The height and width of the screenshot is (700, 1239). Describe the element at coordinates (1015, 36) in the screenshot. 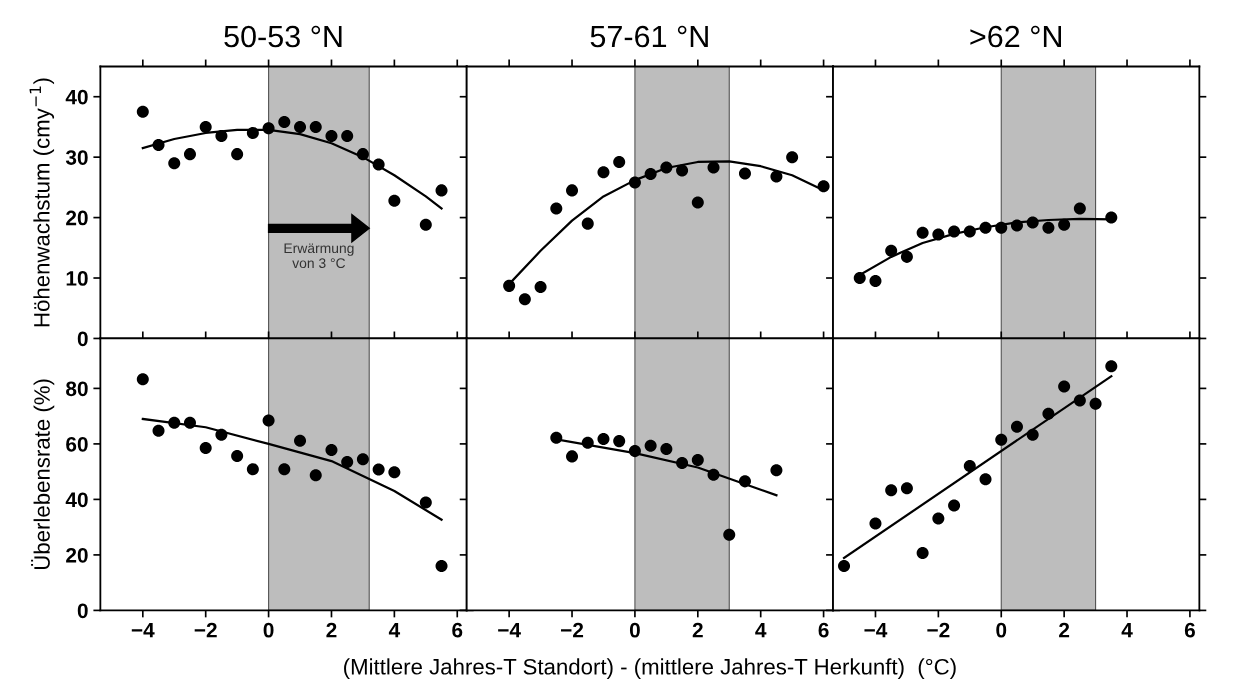

I see `chart-title: >62 °N` at that location.